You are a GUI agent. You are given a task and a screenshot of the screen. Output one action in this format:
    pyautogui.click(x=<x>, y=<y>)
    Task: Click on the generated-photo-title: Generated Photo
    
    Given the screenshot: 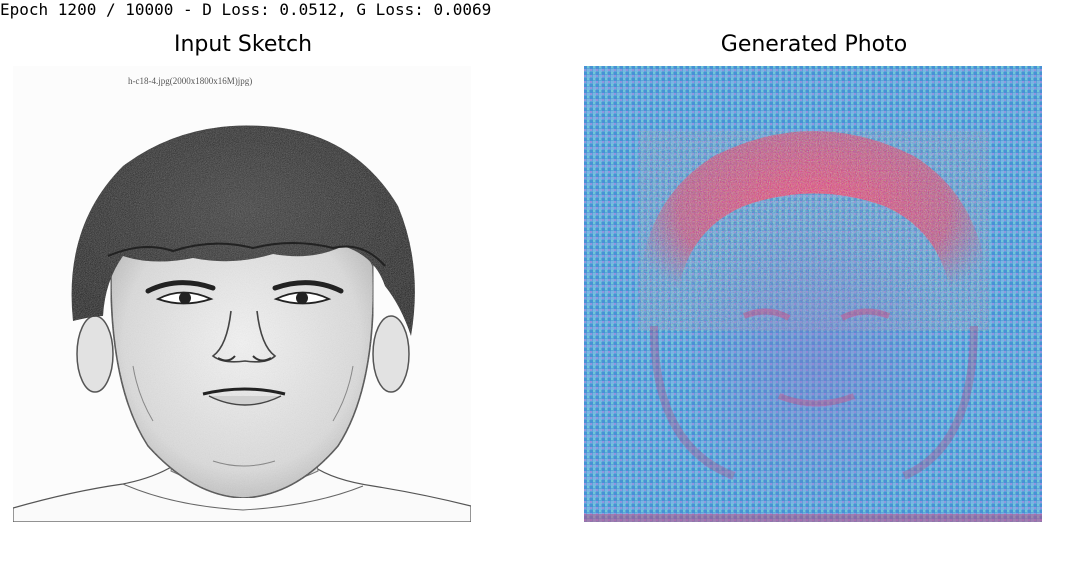 What is the action you would take?
    pyautogui.click(x=814, y=44)
    